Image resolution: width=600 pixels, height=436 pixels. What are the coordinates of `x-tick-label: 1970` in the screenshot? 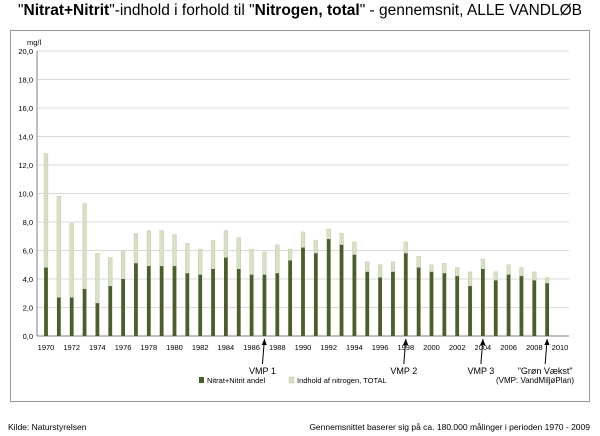 It's located at (46, 347).